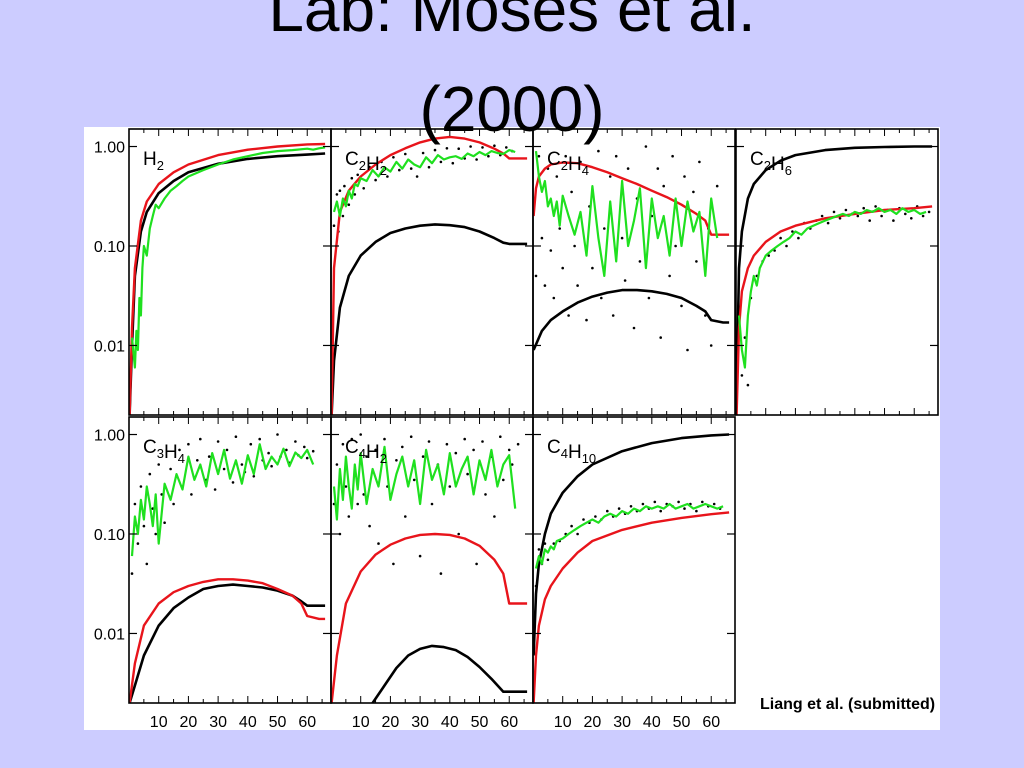 The width and height of the screenshot is (1024, 768). What do you see at coordinates (391, 722) in the screenshot?
I see `x-tick-label: 20` at bounding box center [391, 722].